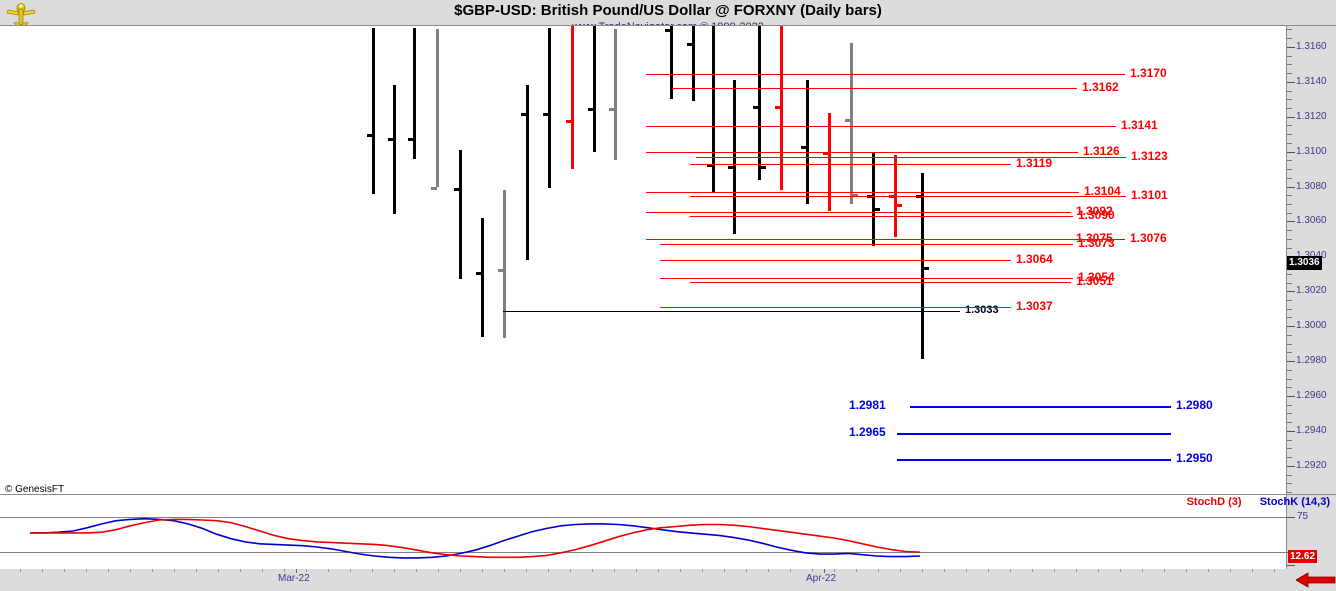  Describe the element at coordinates (668, 580) in the screenshot. I see `time-axis: Mar-22 Apr-22` at that location.